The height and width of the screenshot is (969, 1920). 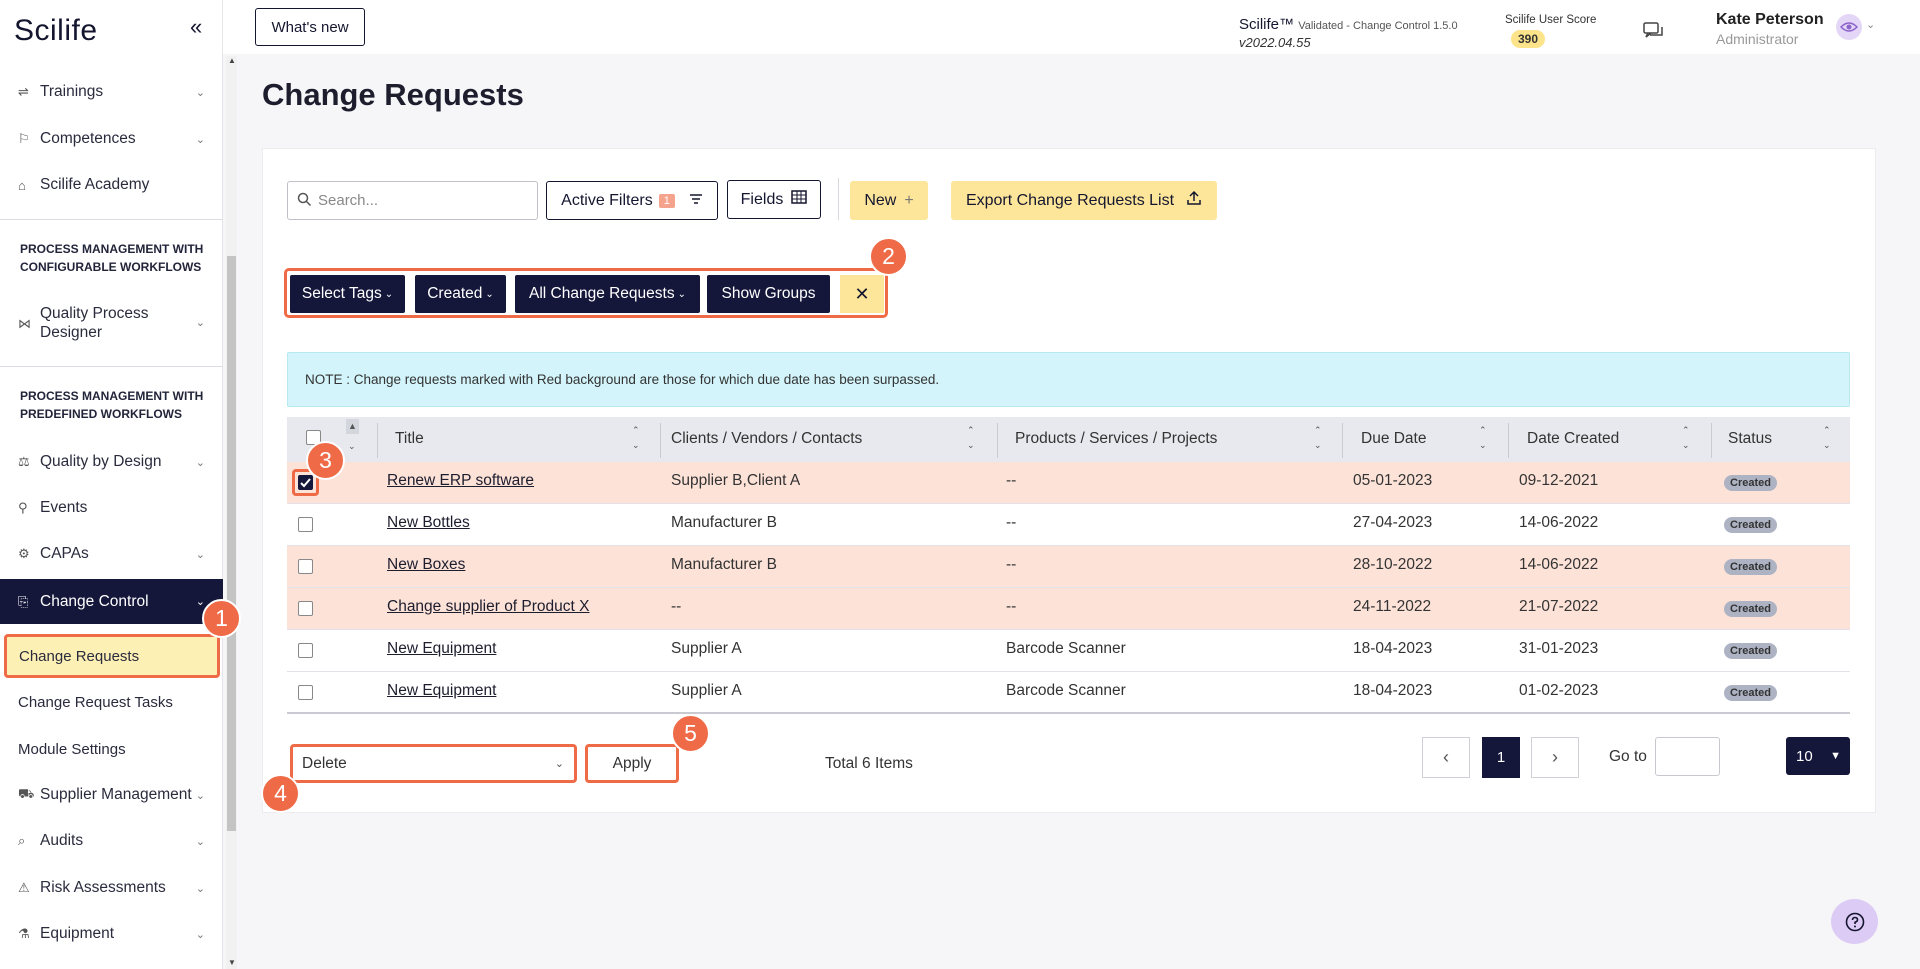 I want to click on sidebar-item-scilife-academy: ⌂ Scilife Academy, so click(x=111, y=185).